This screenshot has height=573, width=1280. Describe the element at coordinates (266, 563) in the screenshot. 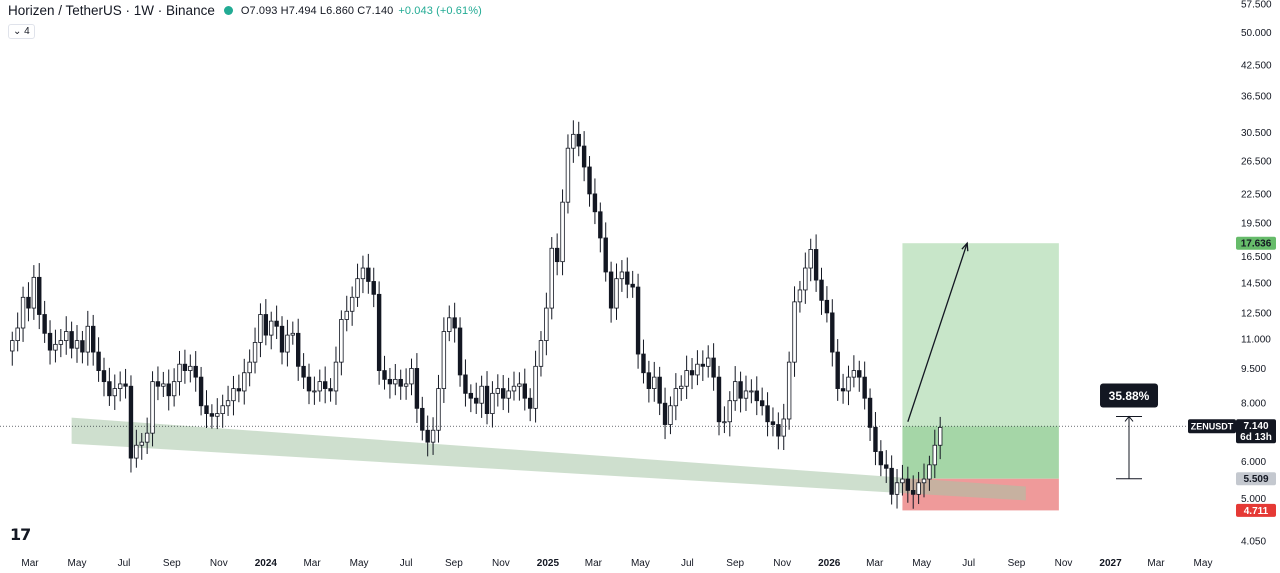

I see `time-tick-label: 2024` at that location.